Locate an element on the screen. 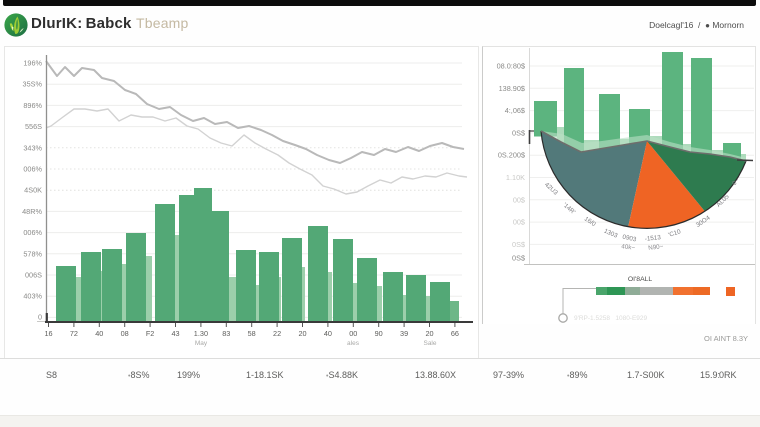 This screenshot has width=760, height=427. svg-text: 343% is located at coordinates (32, 147).